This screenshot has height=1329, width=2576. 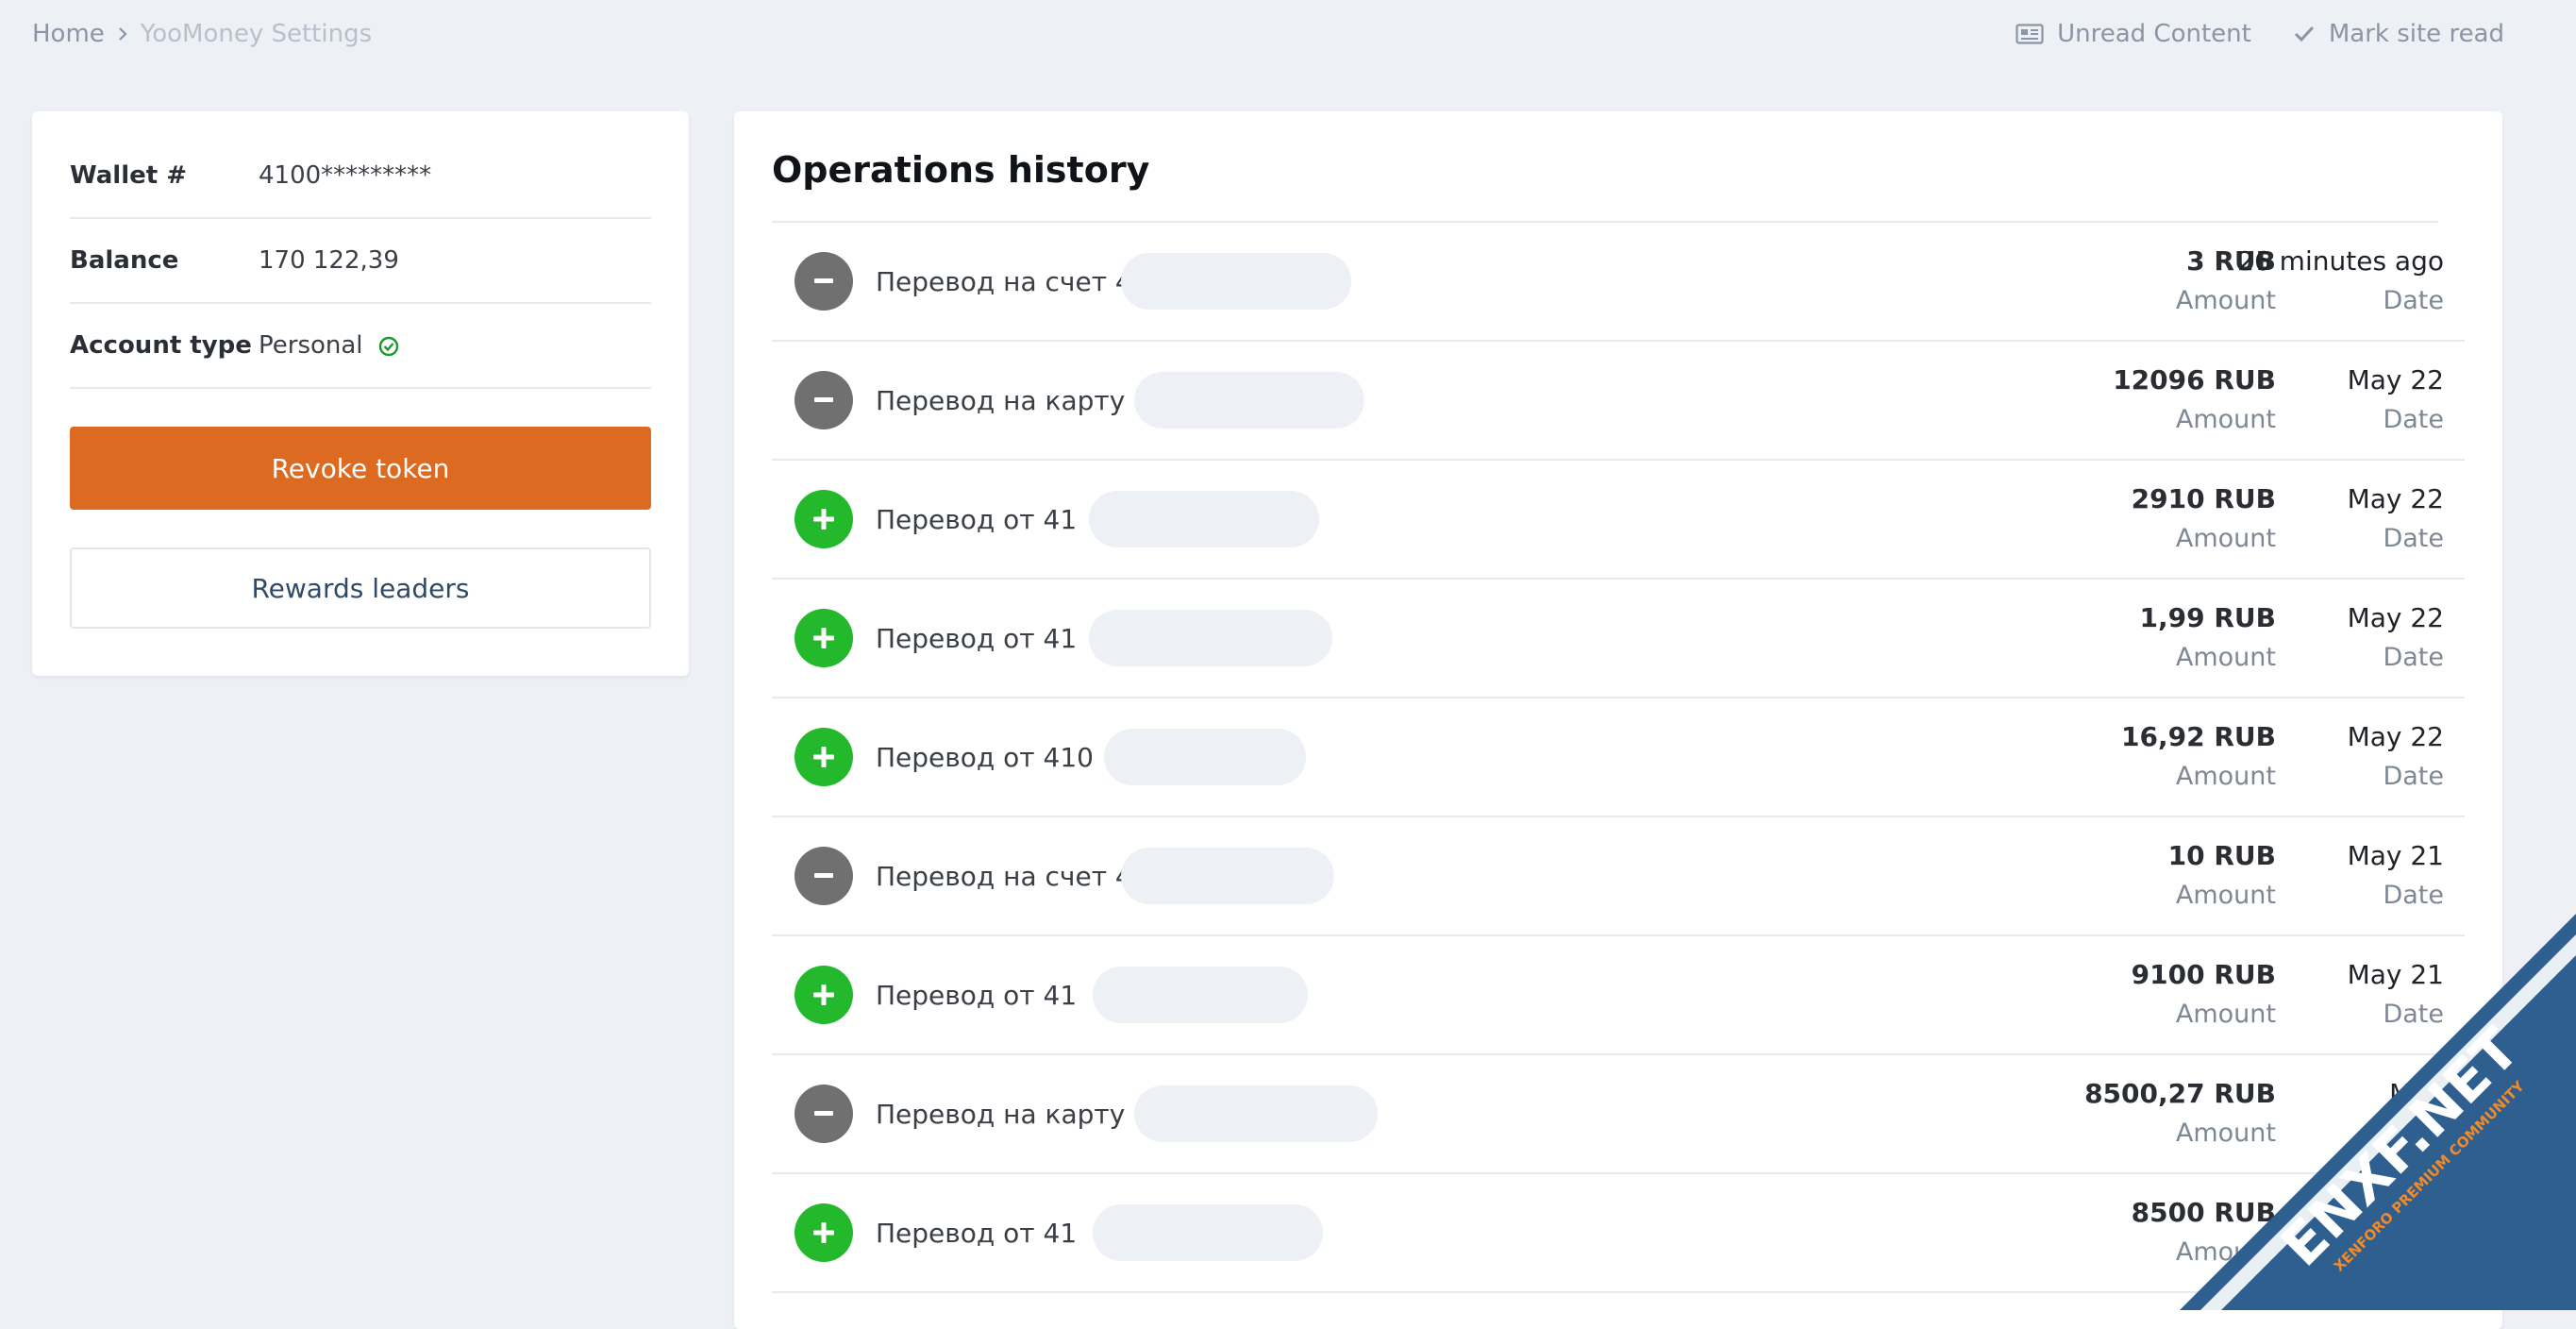 I want to click on rewards-leaders-button: Rewards leaders, so click(x=360, y=588).